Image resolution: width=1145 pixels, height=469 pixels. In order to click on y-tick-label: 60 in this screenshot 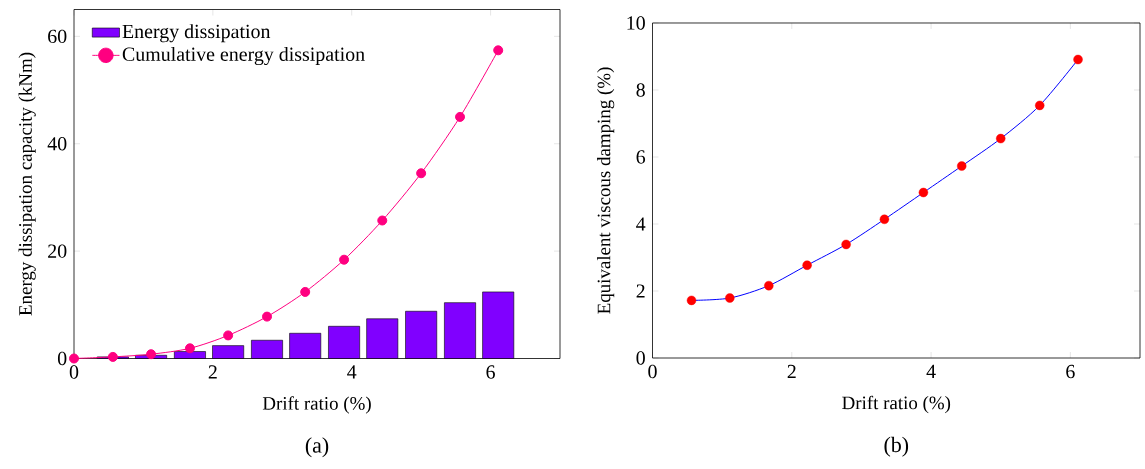, I will do `click(57, 36)`.